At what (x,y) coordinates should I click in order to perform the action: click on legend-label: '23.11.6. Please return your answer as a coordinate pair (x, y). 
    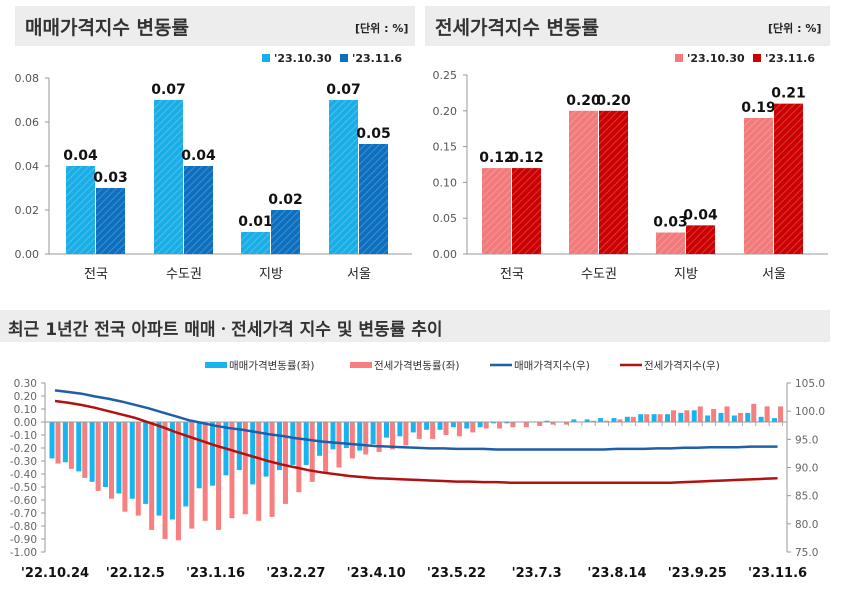
    Looking at the image, I should click on (790, 58).